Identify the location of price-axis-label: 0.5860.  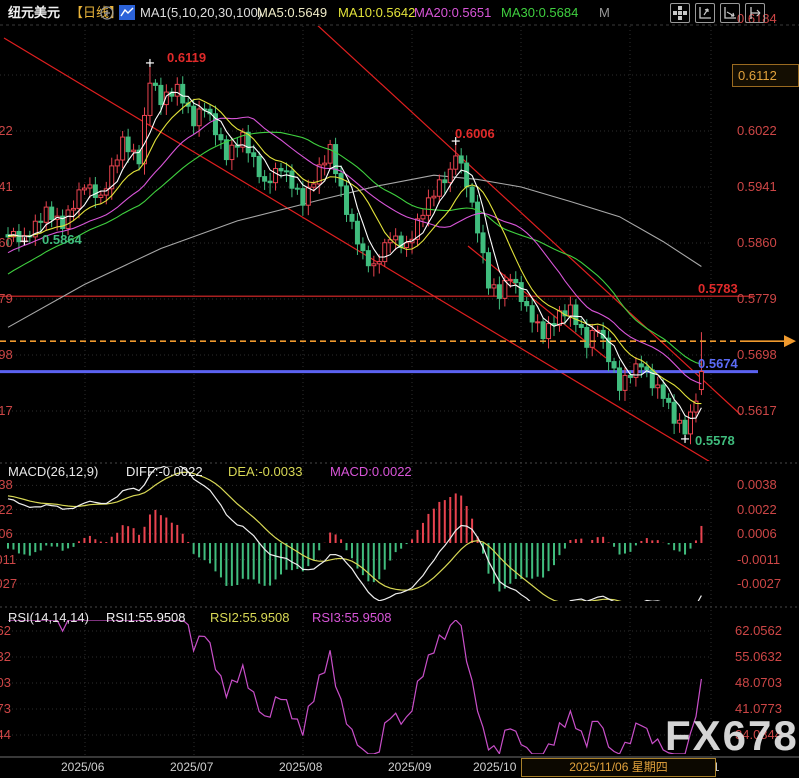
(757, 242).